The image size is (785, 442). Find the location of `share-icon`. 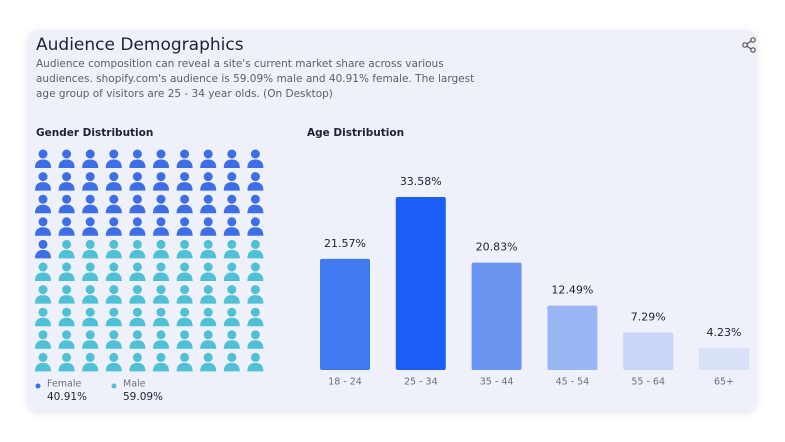

share-icon is located at coordinates (749, 45).